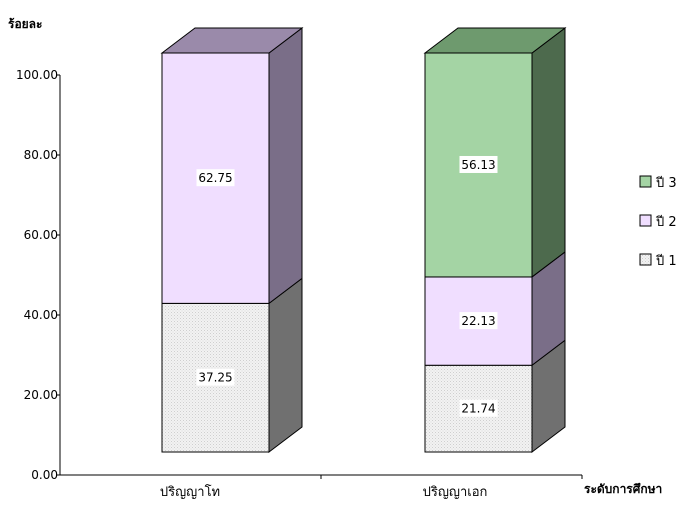  What do you see at coordinates (41, 155) in the screenshot?
I see `y-tick-label: 80.00` at bounding box center [41, 155].